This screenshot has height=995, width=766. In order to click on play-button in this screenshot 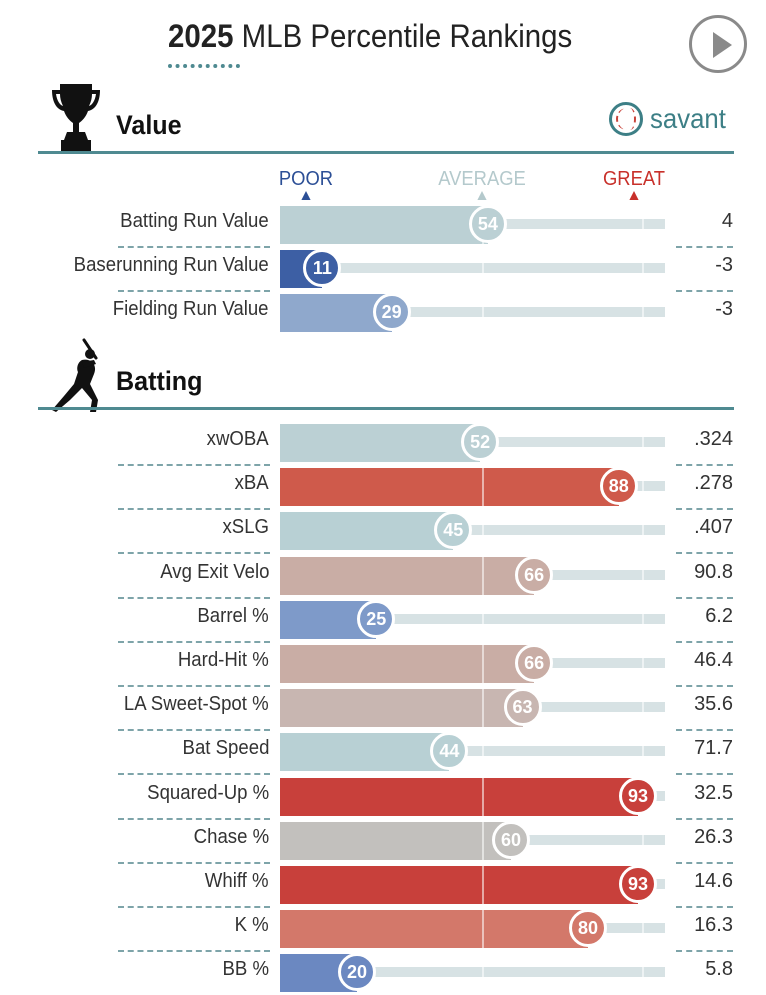, I will do `click(718, 44)`.